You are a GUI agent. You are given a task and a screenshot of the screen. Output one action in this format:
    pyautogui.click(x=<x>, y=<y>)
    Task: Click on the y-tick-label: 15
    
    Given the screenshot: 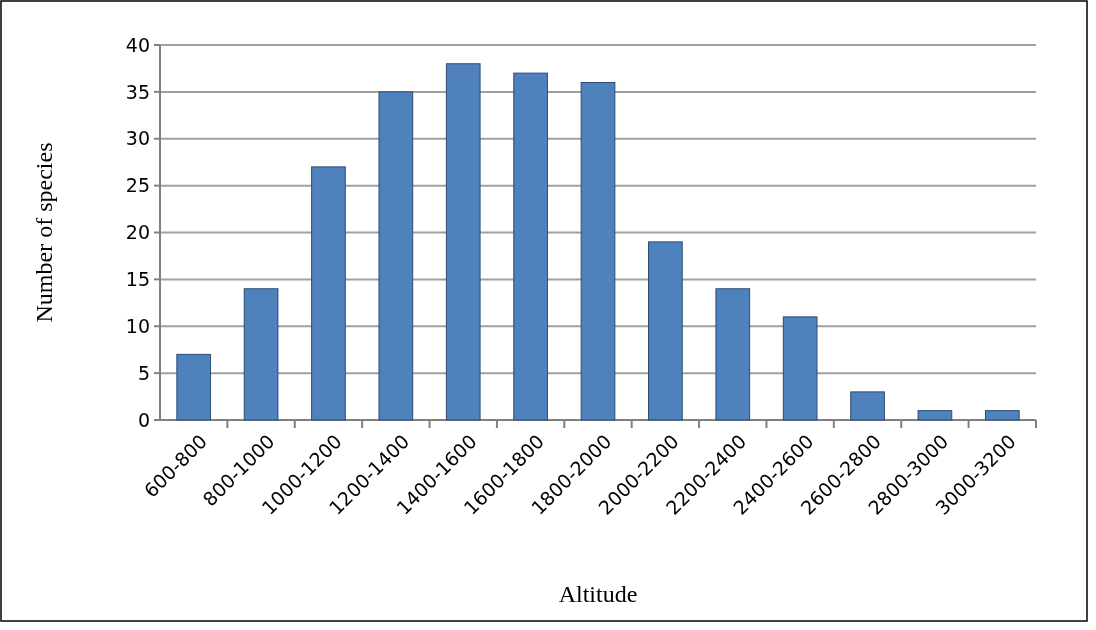 What is the action you would take?
    pyautogui.click(x=137, y=279)
    